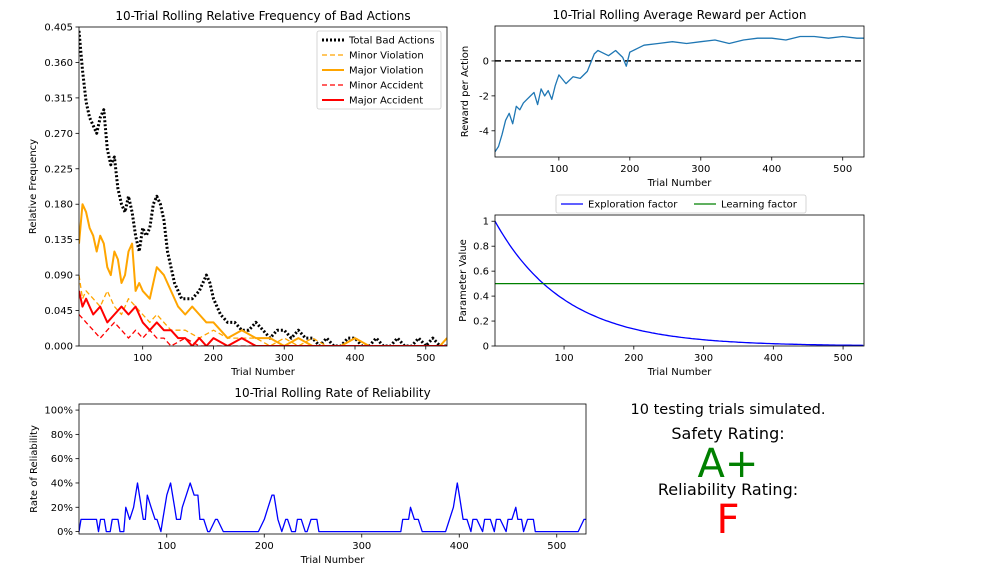 The height and width of the screenshot is (568, 985). Describe the element at coordinates (484, 131) in the screenshot. I see `y-tick-label: -4` at that location.